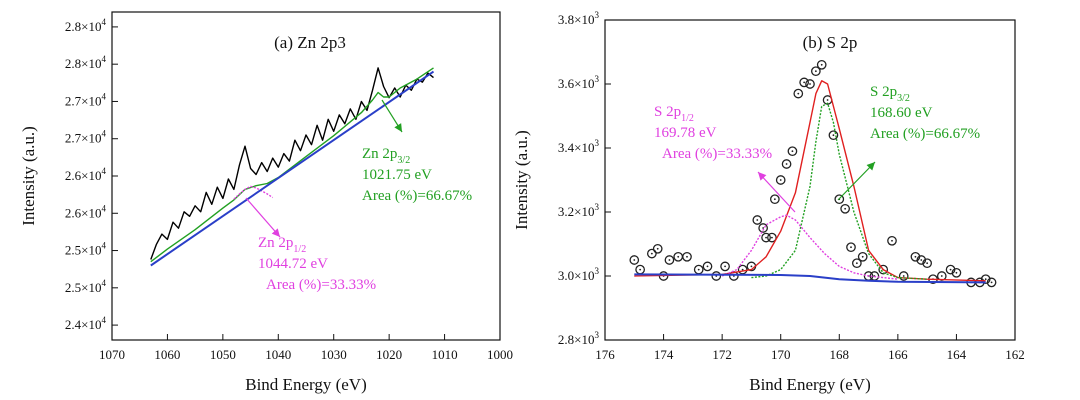 This screenshot has width=1080, height=400. I want to click on raw-line, so click(292, 163).